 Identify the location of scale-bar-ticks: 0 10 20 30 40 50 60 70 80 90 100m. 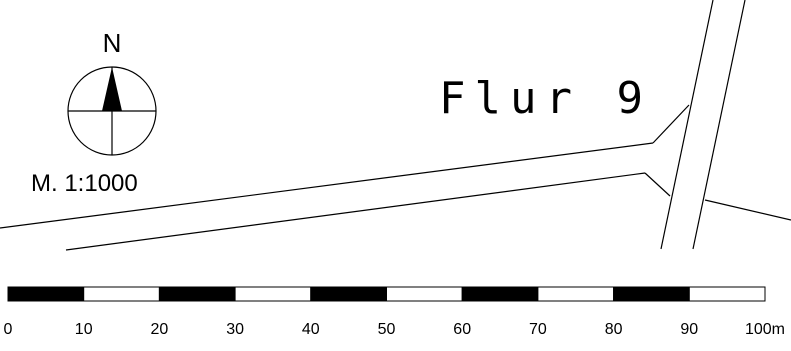
(394, 329).